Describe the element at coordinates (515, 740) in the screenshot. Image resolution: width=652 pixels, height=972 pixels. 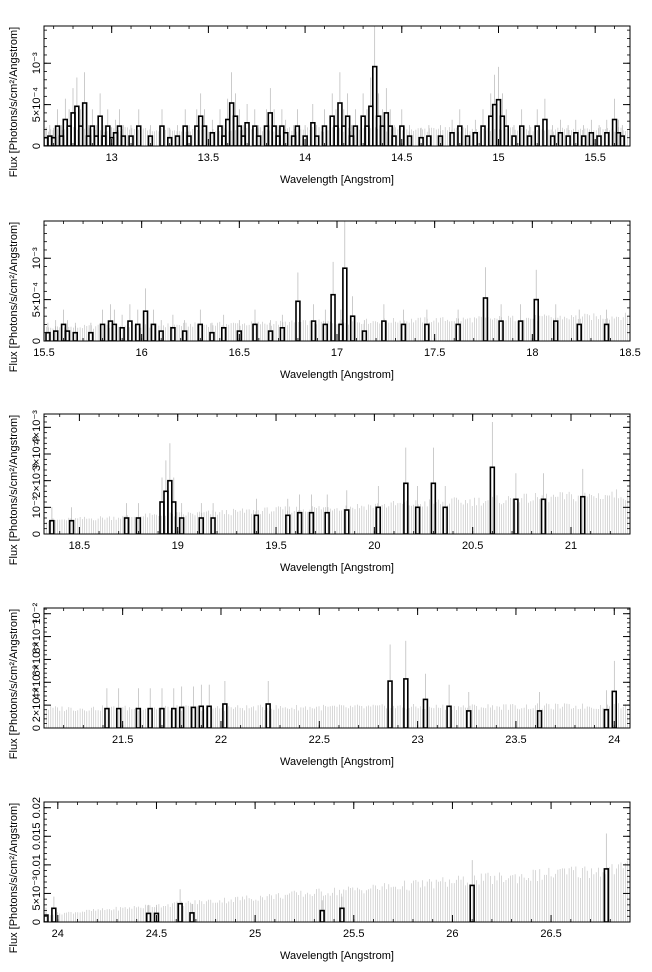
I see `x-tick-label: 23.5` at that location.